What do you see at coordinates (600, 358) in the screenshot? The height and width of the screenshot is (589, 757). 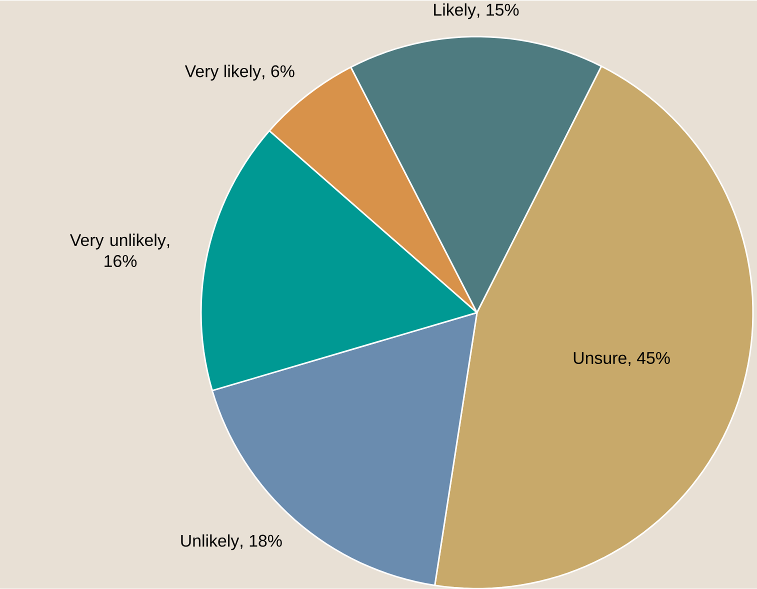 I see `slice-label: Unsure` at bounding box center [600, 358].